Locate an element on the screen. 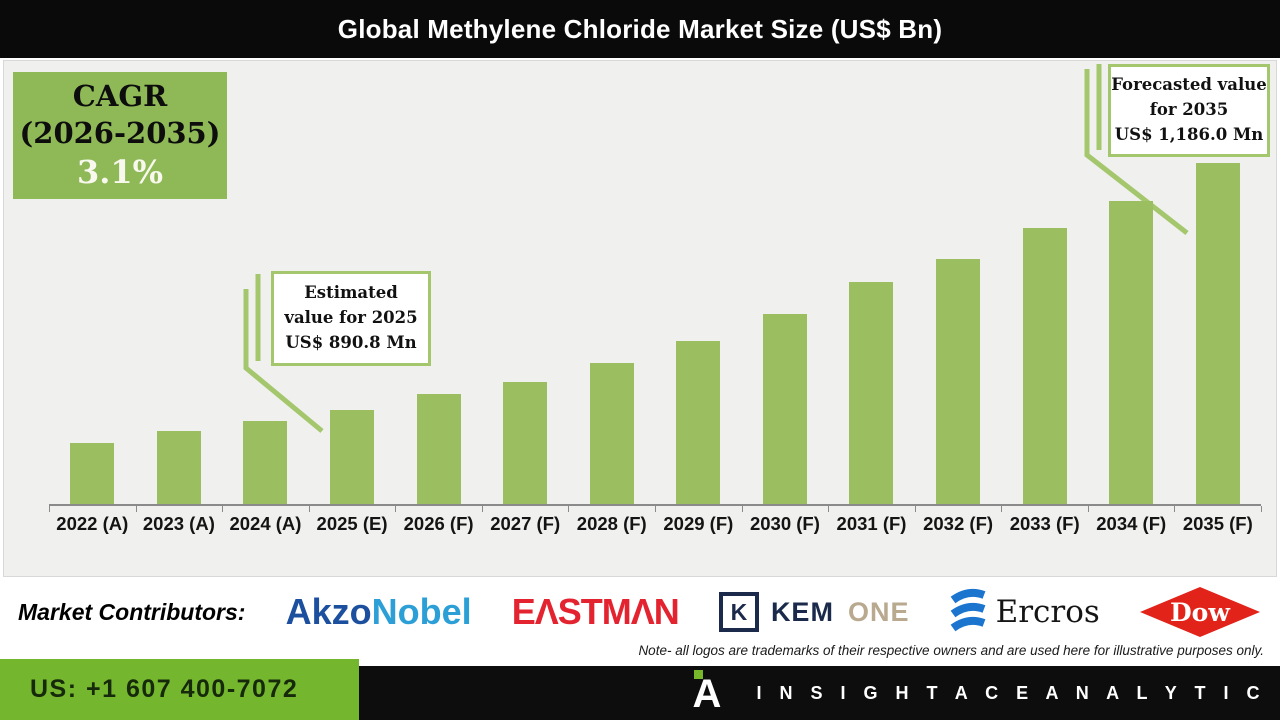  x-tick-label: 2033 (F) is located at coordinates (1044, 523).